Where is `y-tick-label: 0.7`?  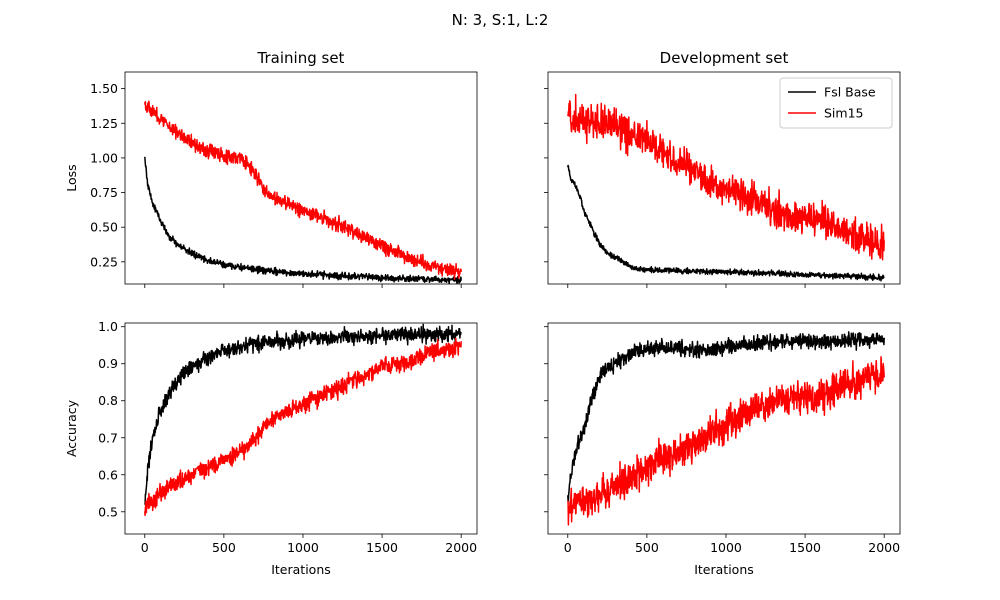
y-tick-label: 0.7 is located at coordinates (108, 437).